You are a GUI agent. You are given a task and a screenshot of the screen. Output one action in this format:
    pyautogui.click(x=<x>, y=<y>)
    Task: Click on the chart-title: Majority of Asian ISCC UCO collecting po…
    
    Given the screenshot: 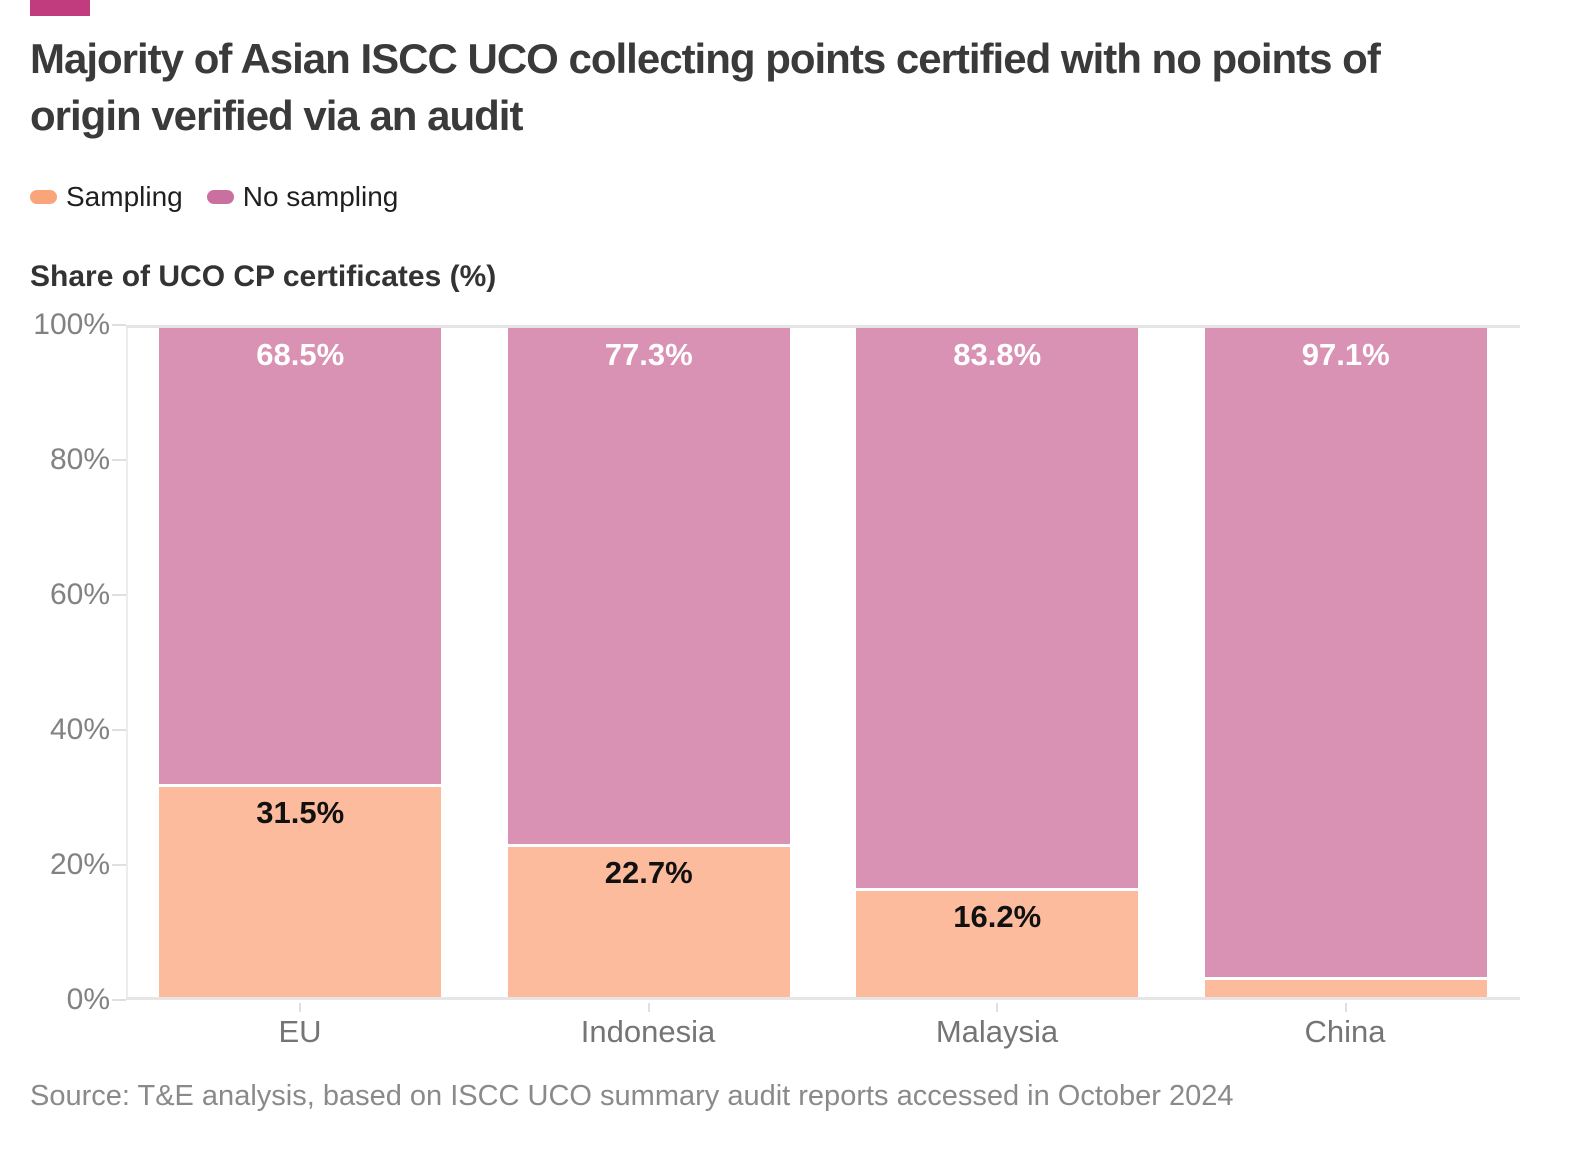 What is the action you would take?
    pyautogui.click(x=705, y=87)
    